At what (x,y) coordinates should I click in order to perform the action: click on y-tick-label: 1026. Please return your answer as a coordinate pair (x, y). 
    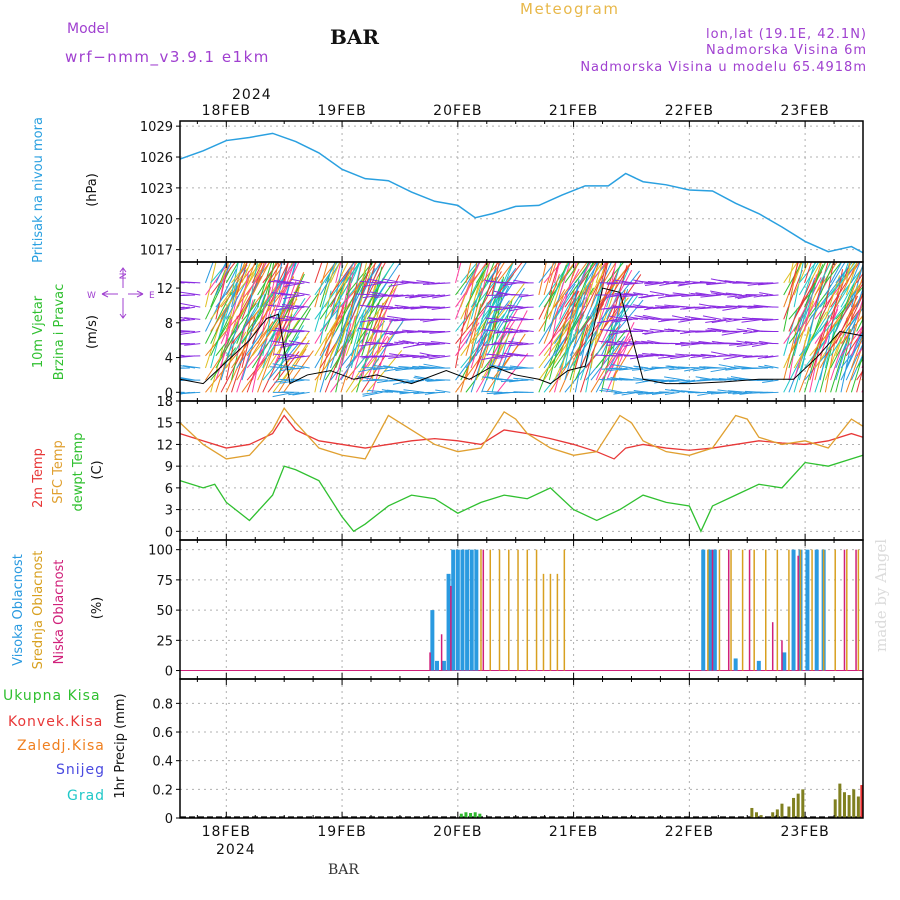
    Looking at the image, I should click on (156, 158).